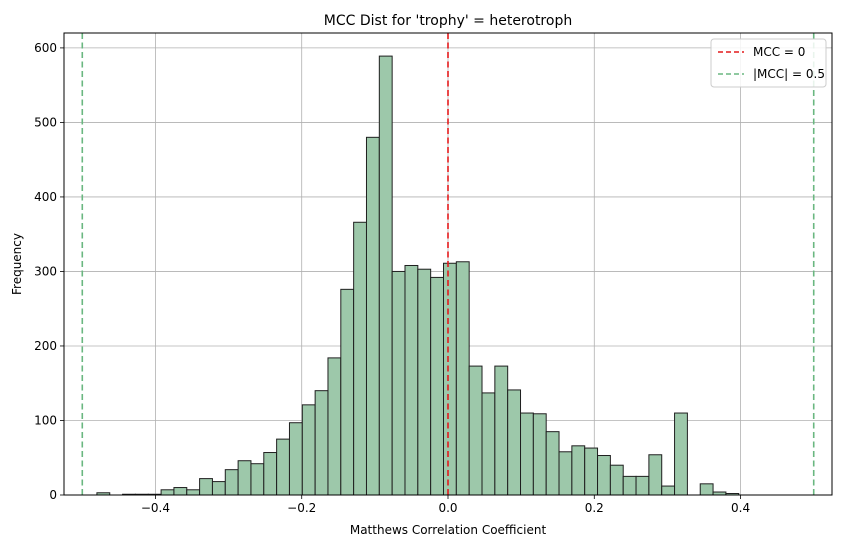 Image resolution: width=850 pixels, height=547 pixels. Describe the element at coordinates (448, 530) in the screenshot. I see `x-axis-label: Matthews Correlation Coefficient` at that location.